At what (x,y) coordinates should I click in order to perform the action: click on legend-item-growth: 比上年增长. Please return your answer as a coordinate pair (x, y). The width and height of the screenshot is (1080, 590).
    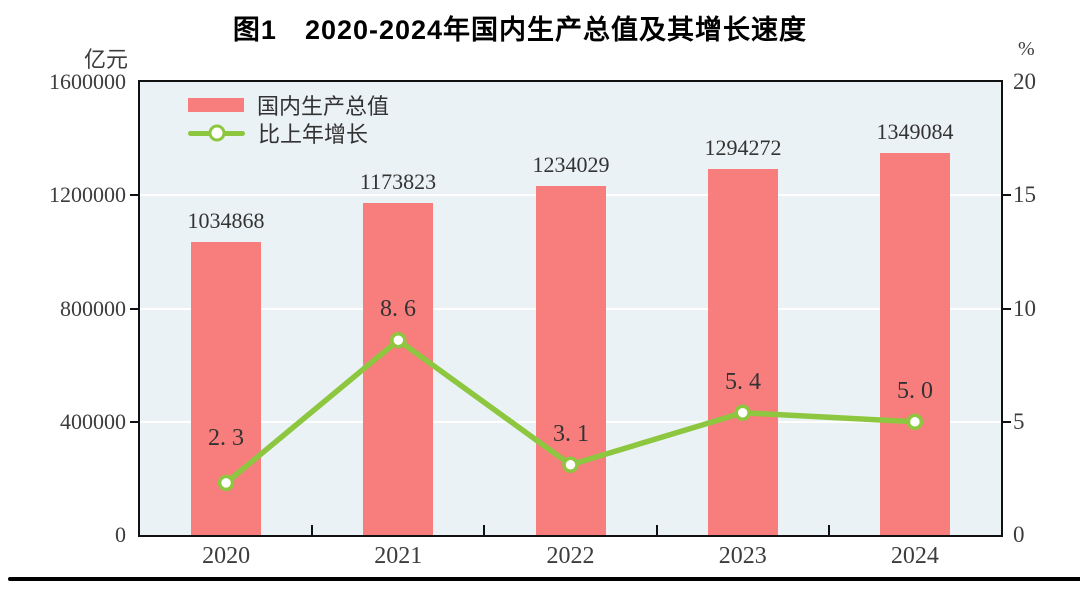
    Looking at the image, I should click on (288, 133).